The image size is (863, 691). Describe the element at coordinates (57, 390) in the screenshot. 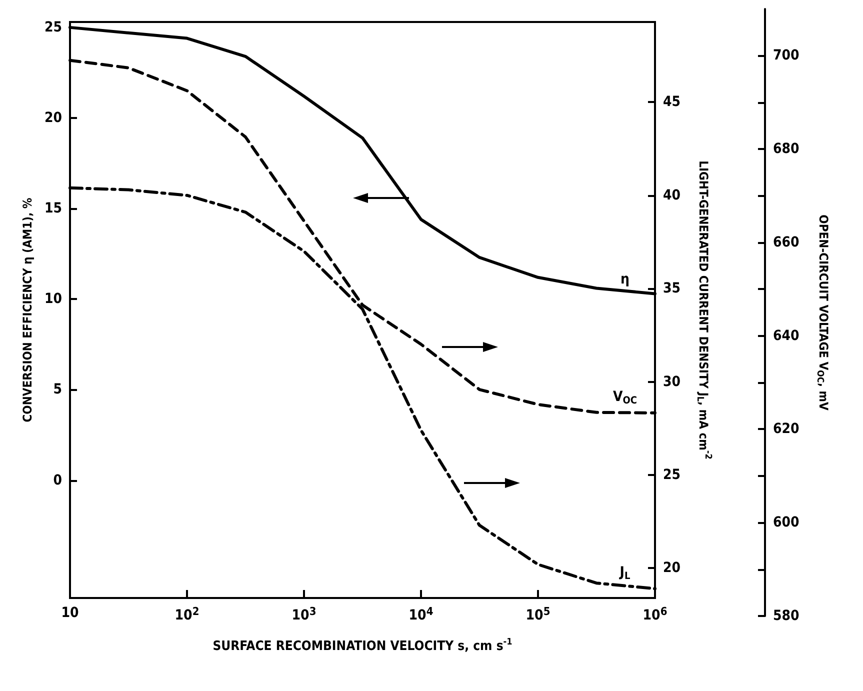

I see `y-tick-label: 5` at that location.